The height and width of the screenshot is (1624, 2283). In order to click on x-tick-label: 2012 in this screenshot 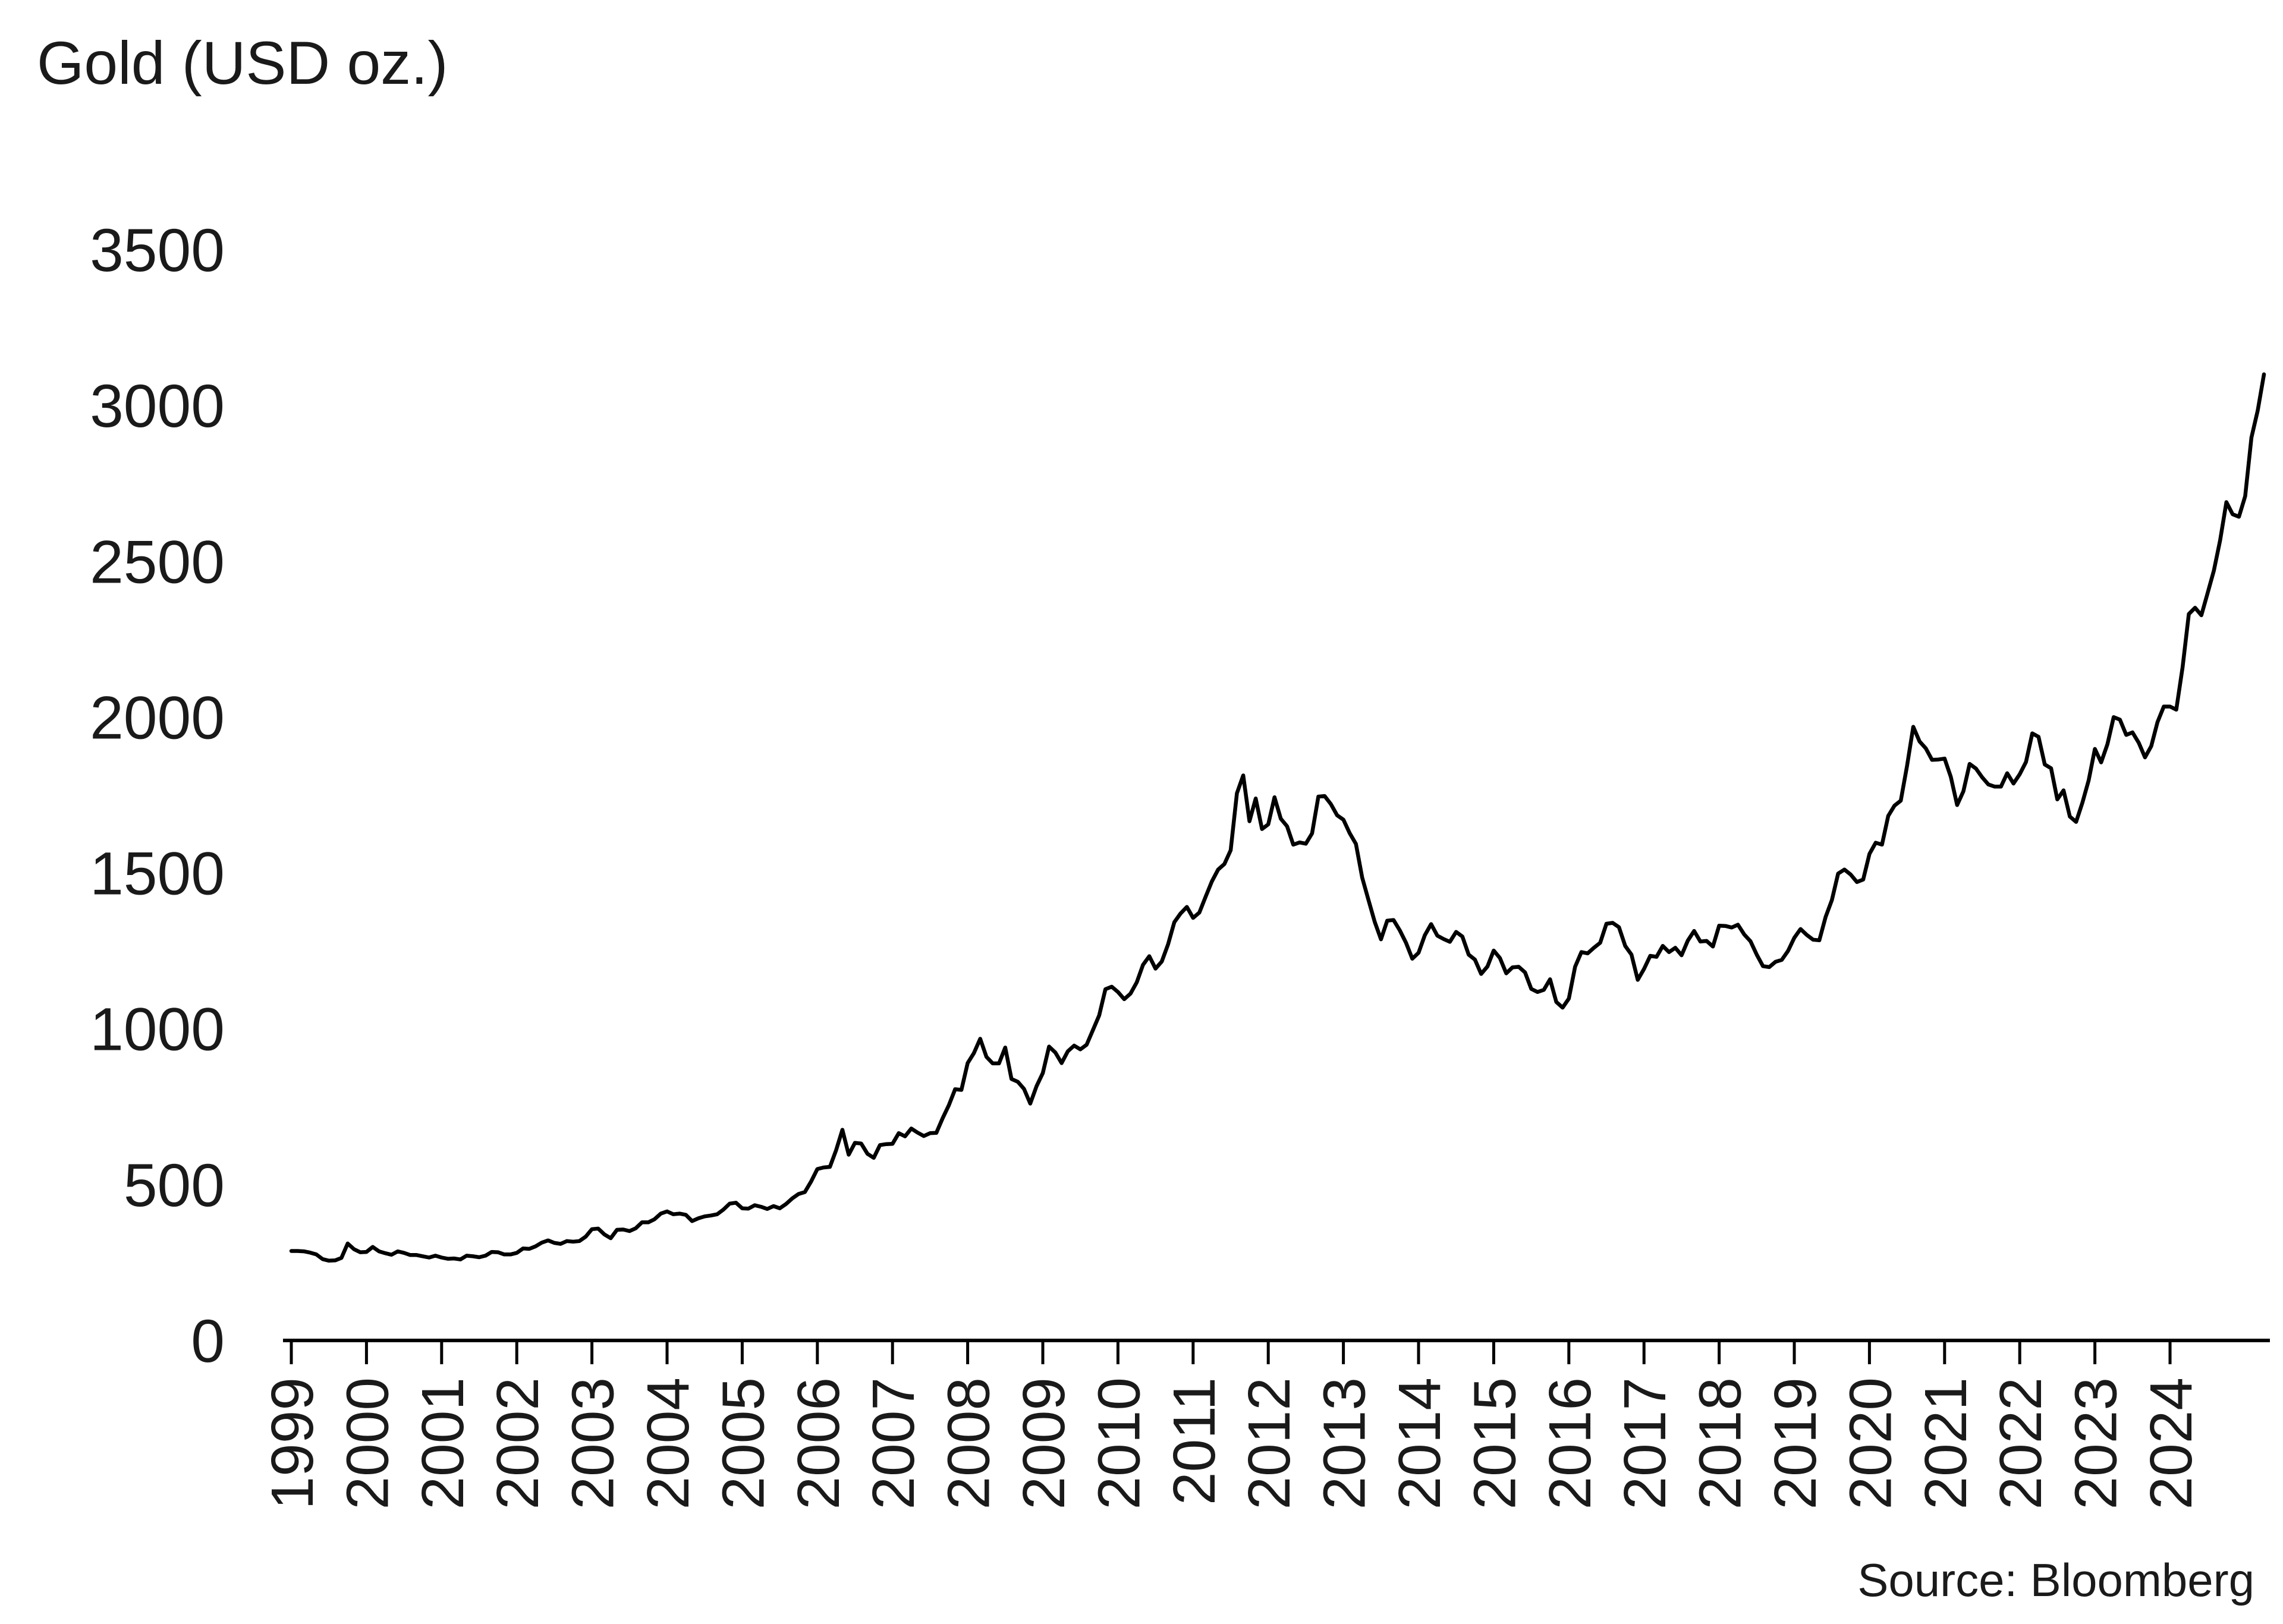, I will do `click(1269, 1443)`.